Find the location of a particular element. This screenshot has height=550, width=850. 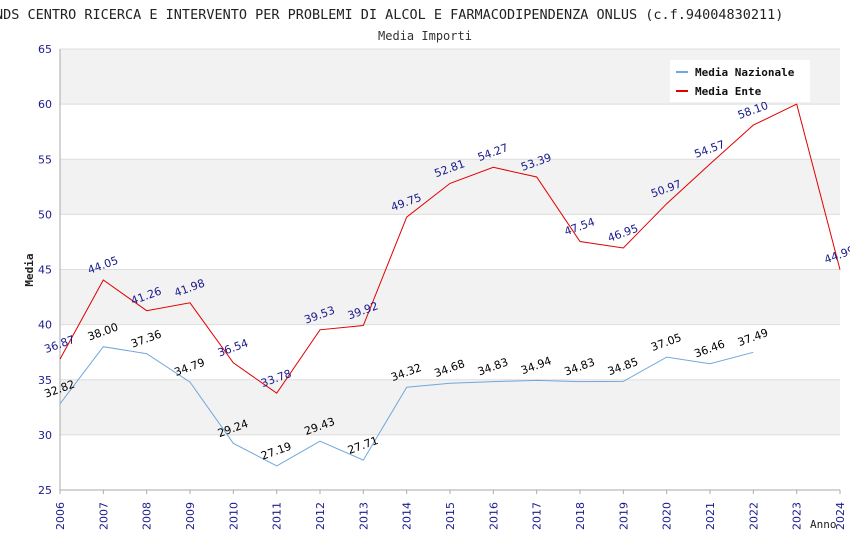

legend-box is located at coordinates (740, 81).